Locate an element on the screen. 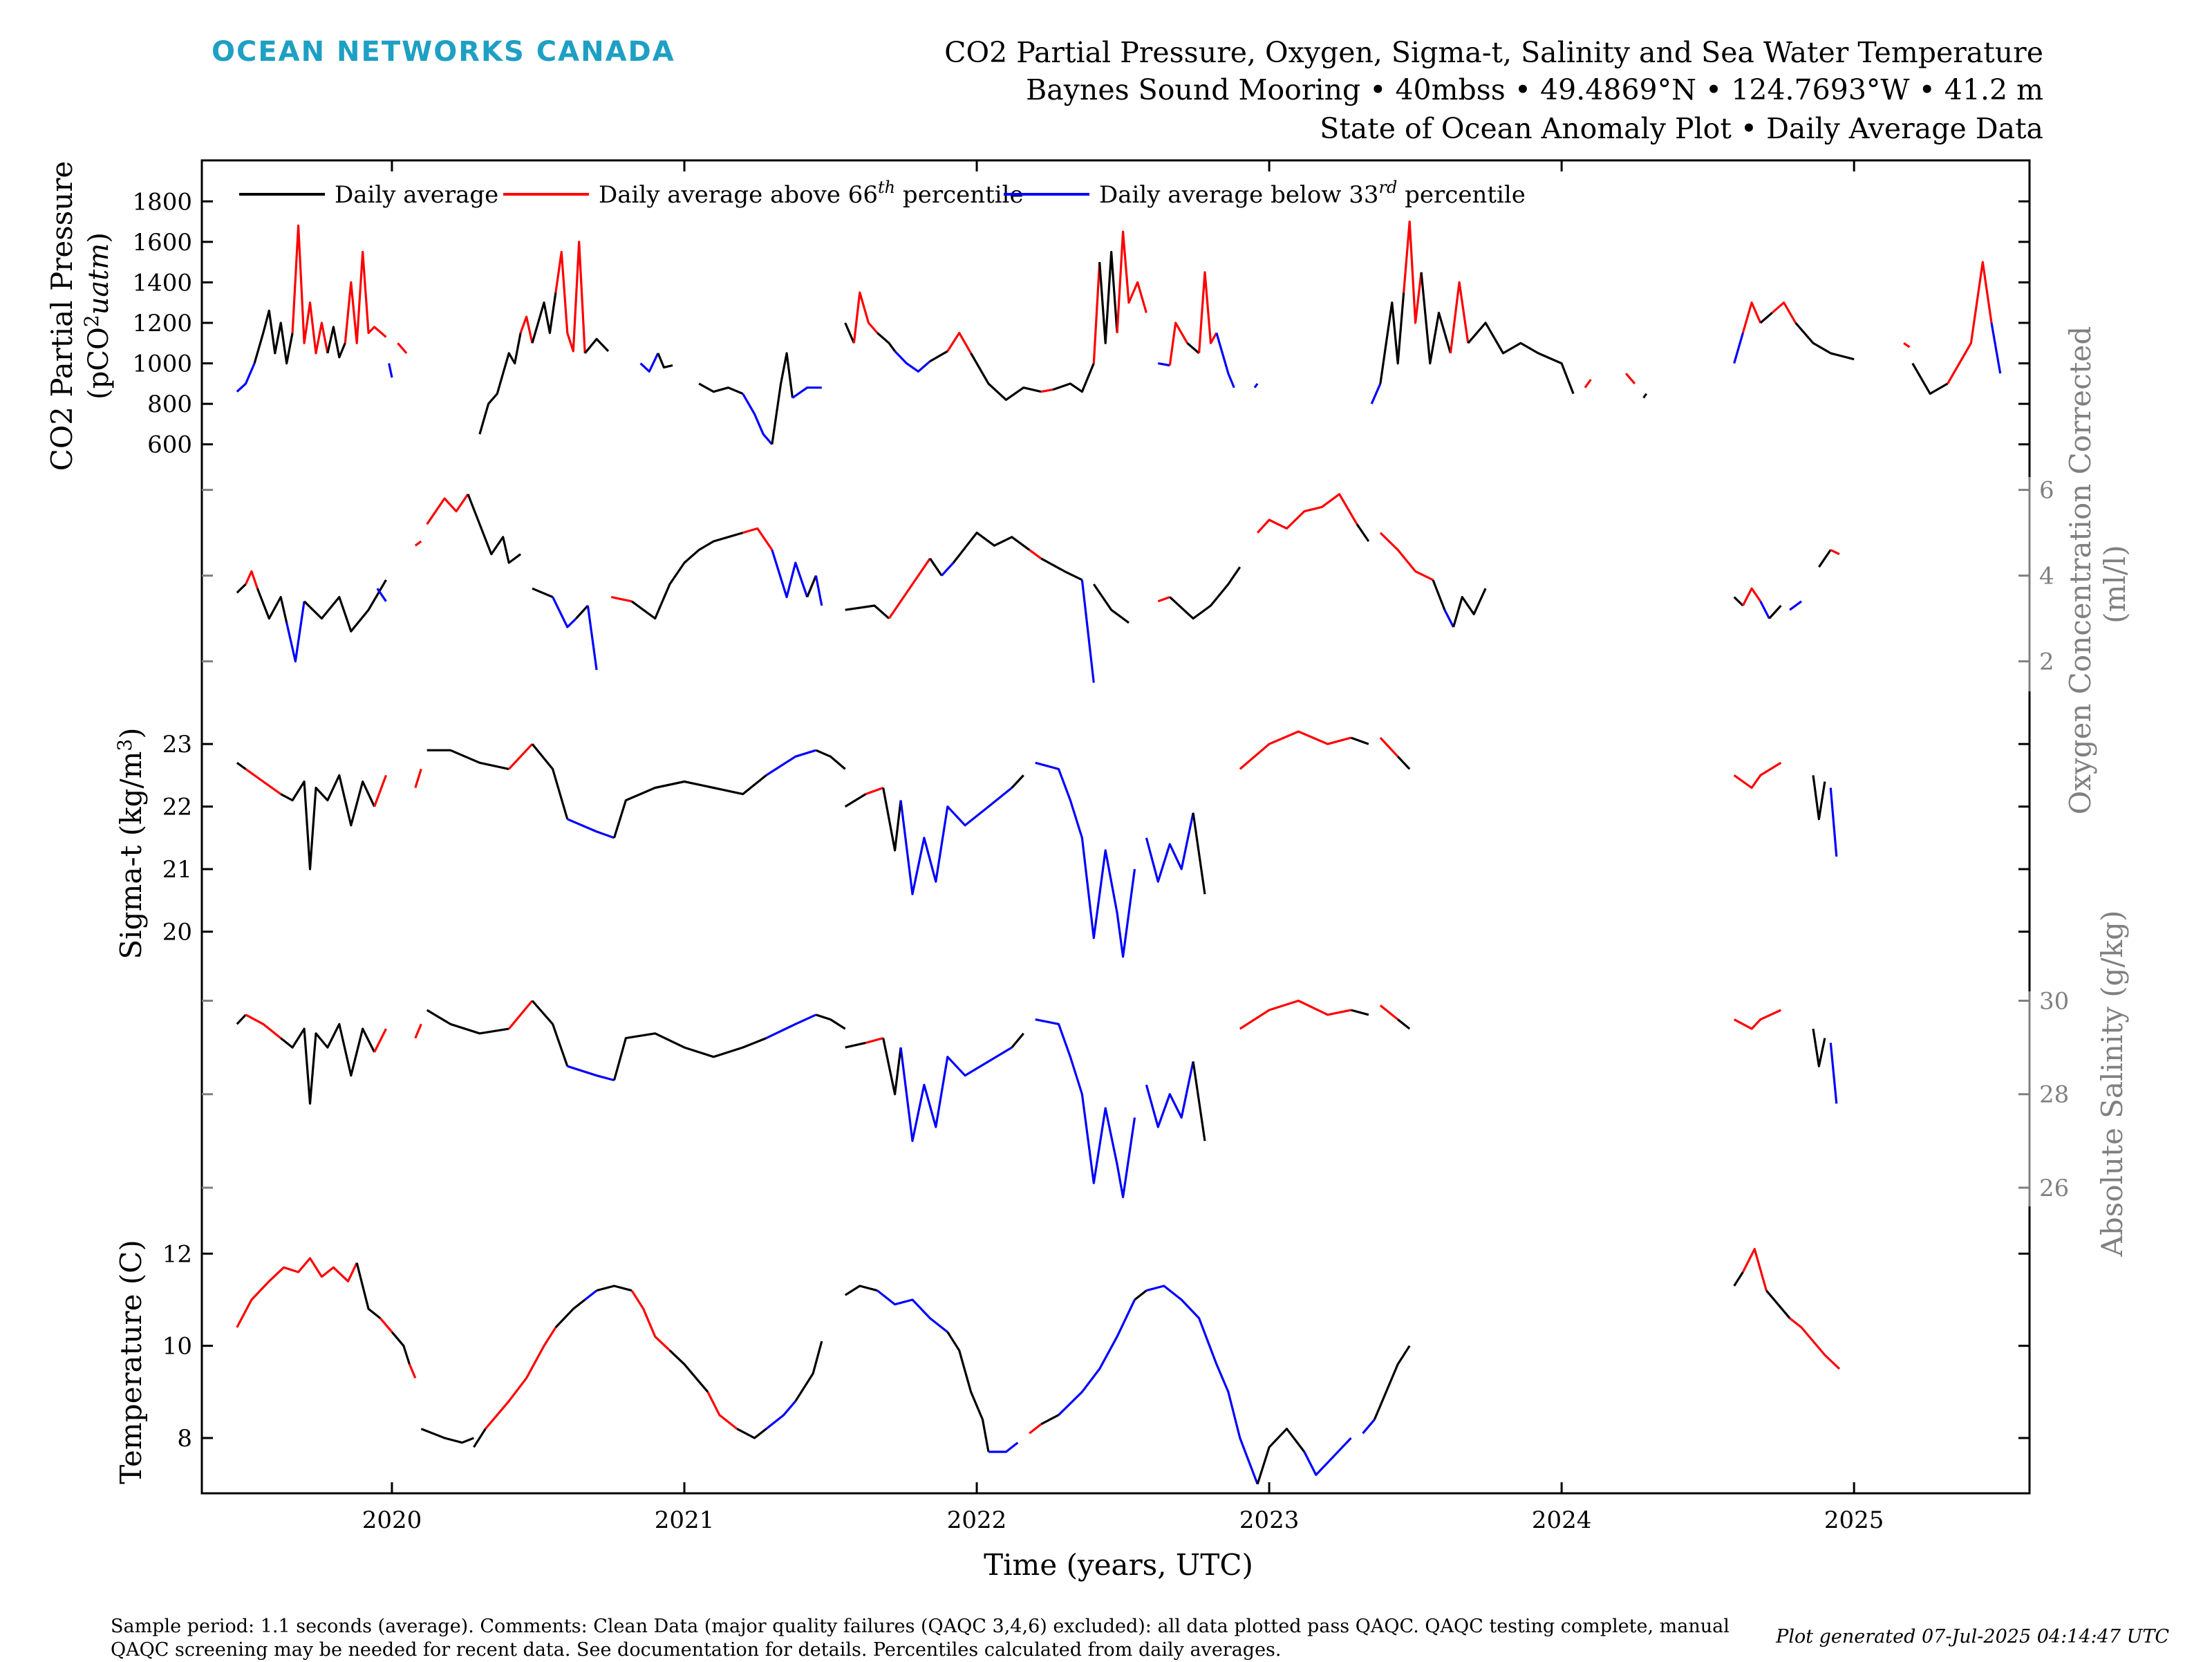  x-tick-label: 2021 is located at coordinates (685, 1520).